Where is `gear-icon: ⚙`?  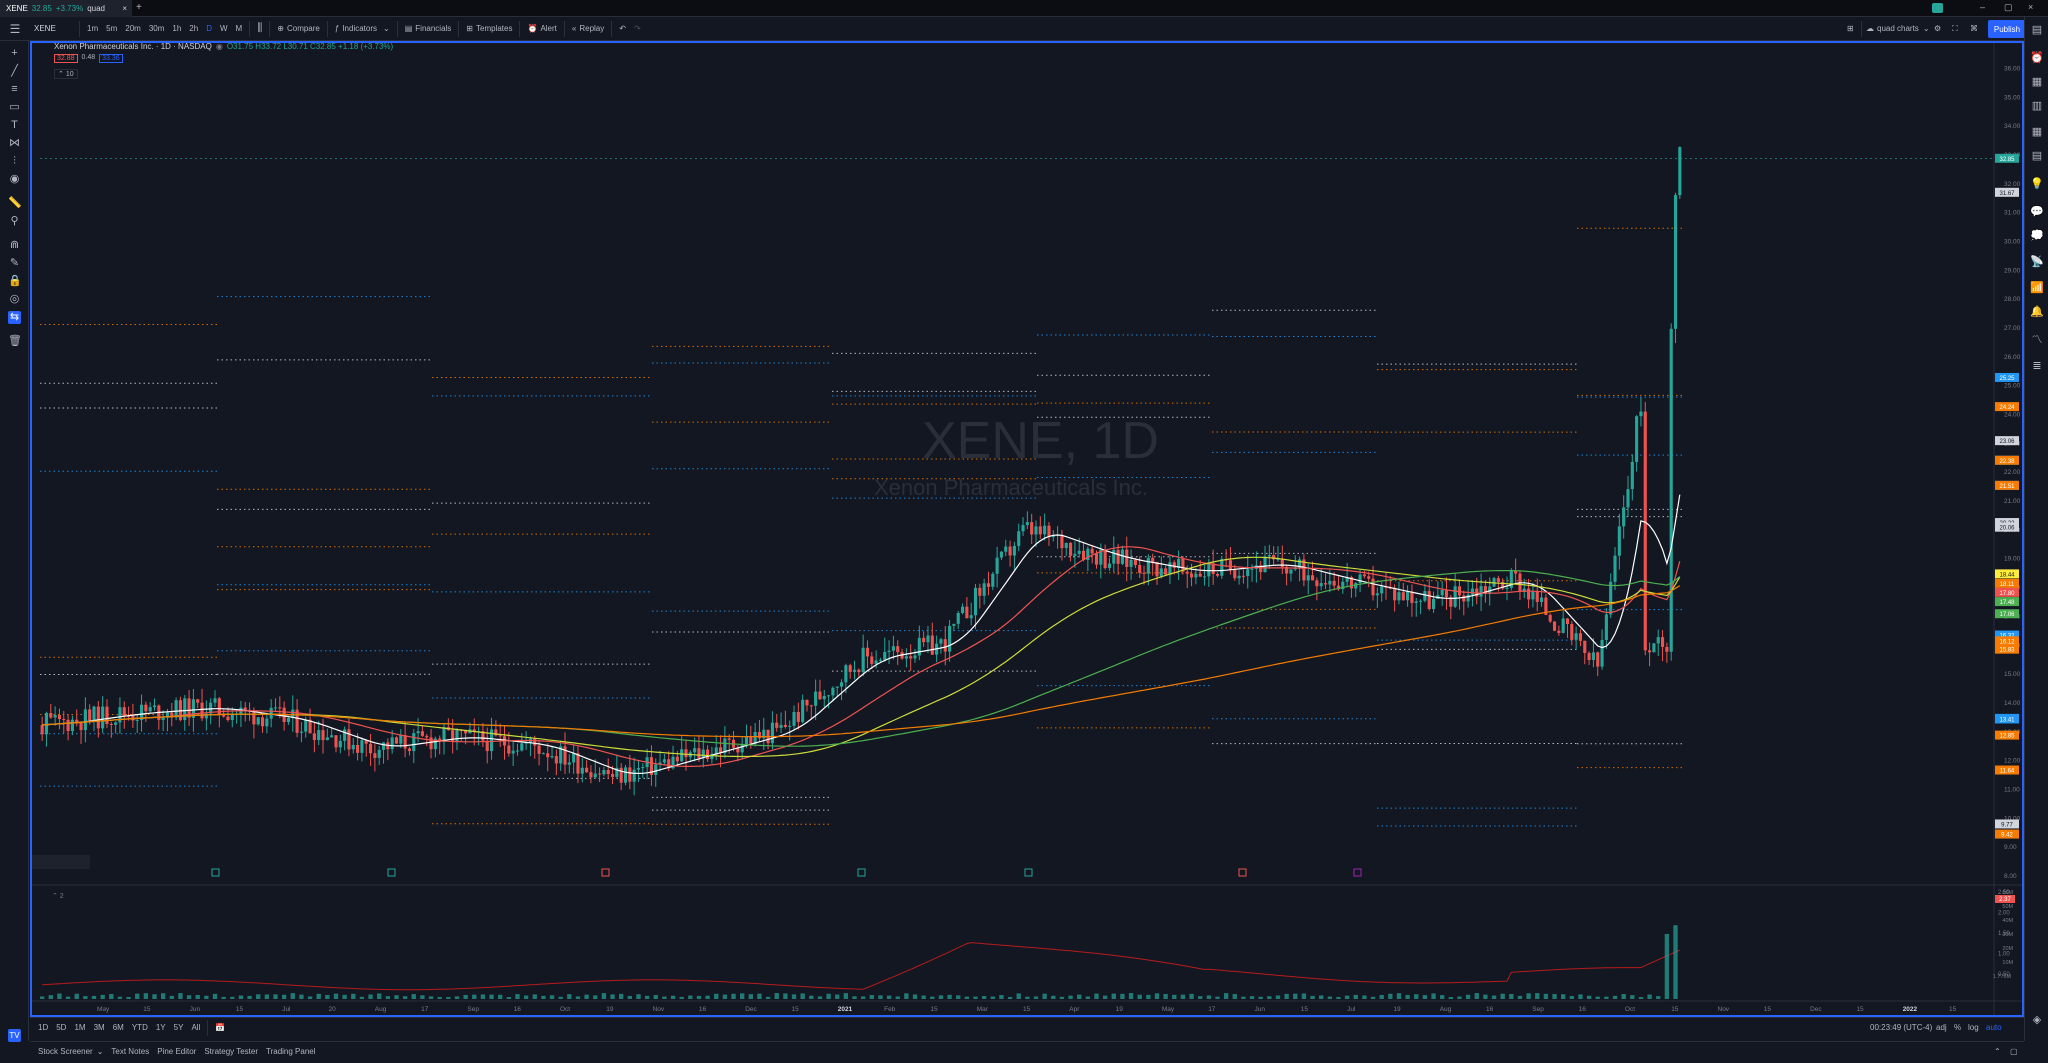 gear-icon: ⚙ is located at coordinates (1938, 28).